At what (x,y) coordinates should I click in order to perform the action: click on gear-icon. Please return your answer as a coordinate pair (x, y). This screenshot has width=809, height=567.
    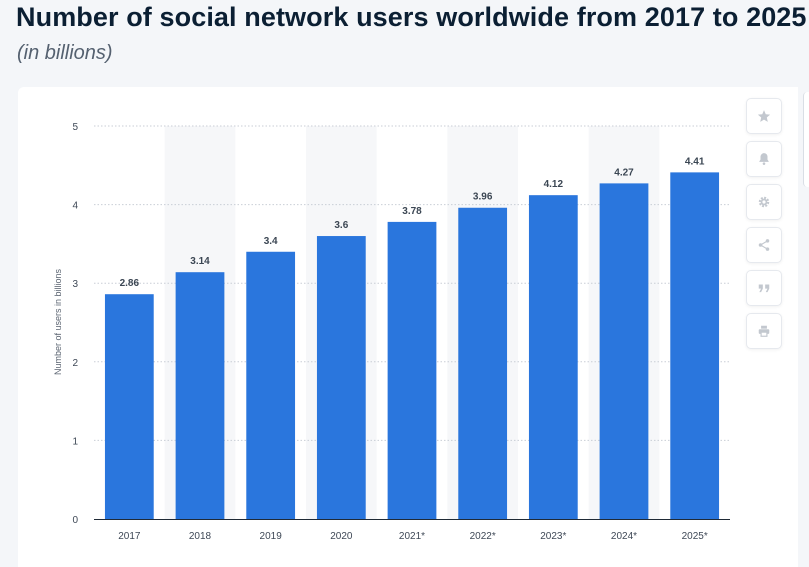
    Looking at the image, I should click on (764, 202).